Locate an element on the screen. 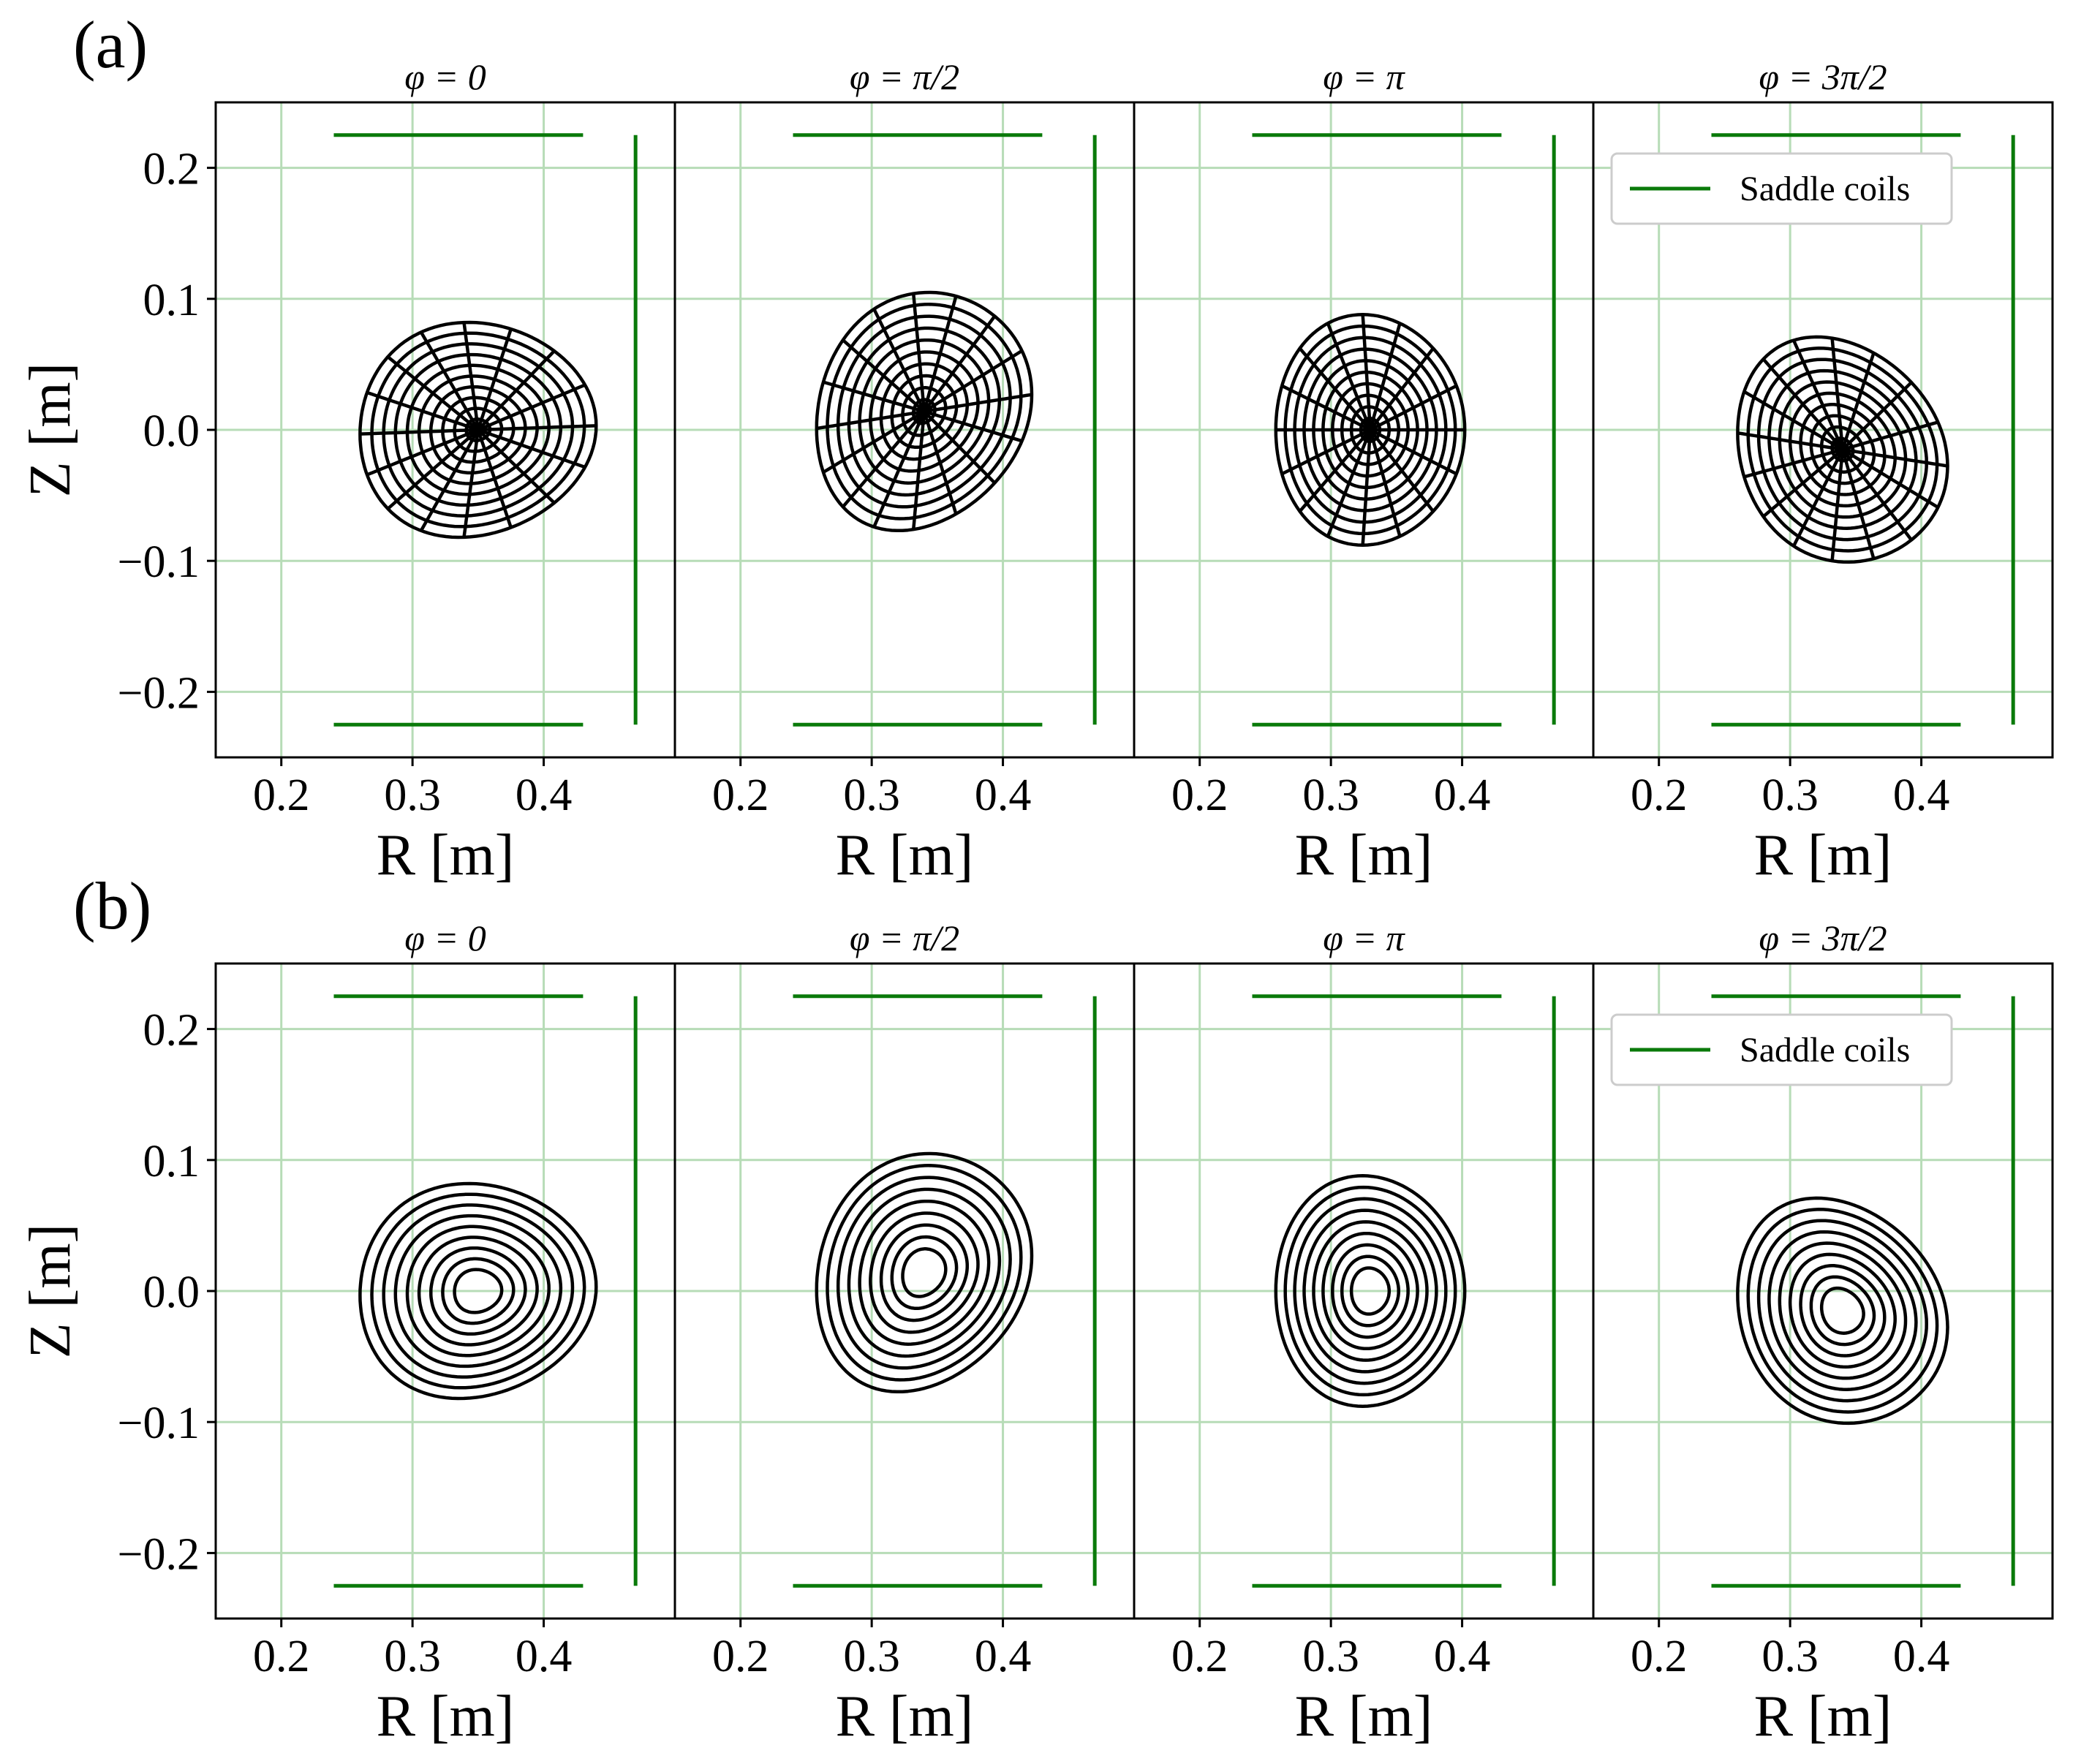 The height and width of the screenshot is (1764, 2073). y-axis-label: Z [m] is located at coordinates (50, 1291).